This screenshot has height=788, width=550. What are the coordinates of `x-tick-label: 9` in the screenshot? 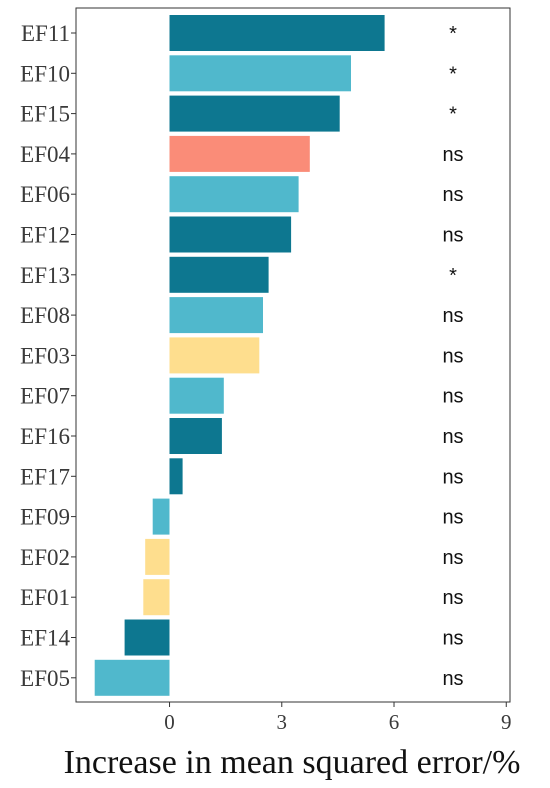 It's located at (506, 722).